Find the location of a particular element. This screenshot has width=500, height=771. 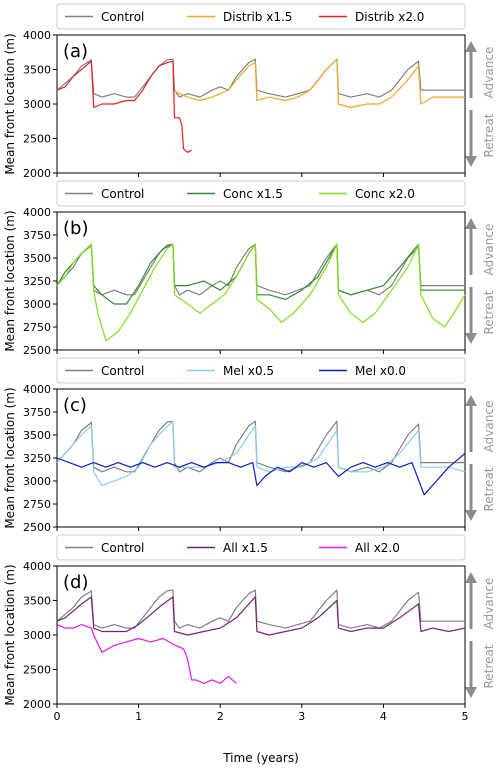

legend-label: Distrib x2.0 is located at coordinates (389, 17).